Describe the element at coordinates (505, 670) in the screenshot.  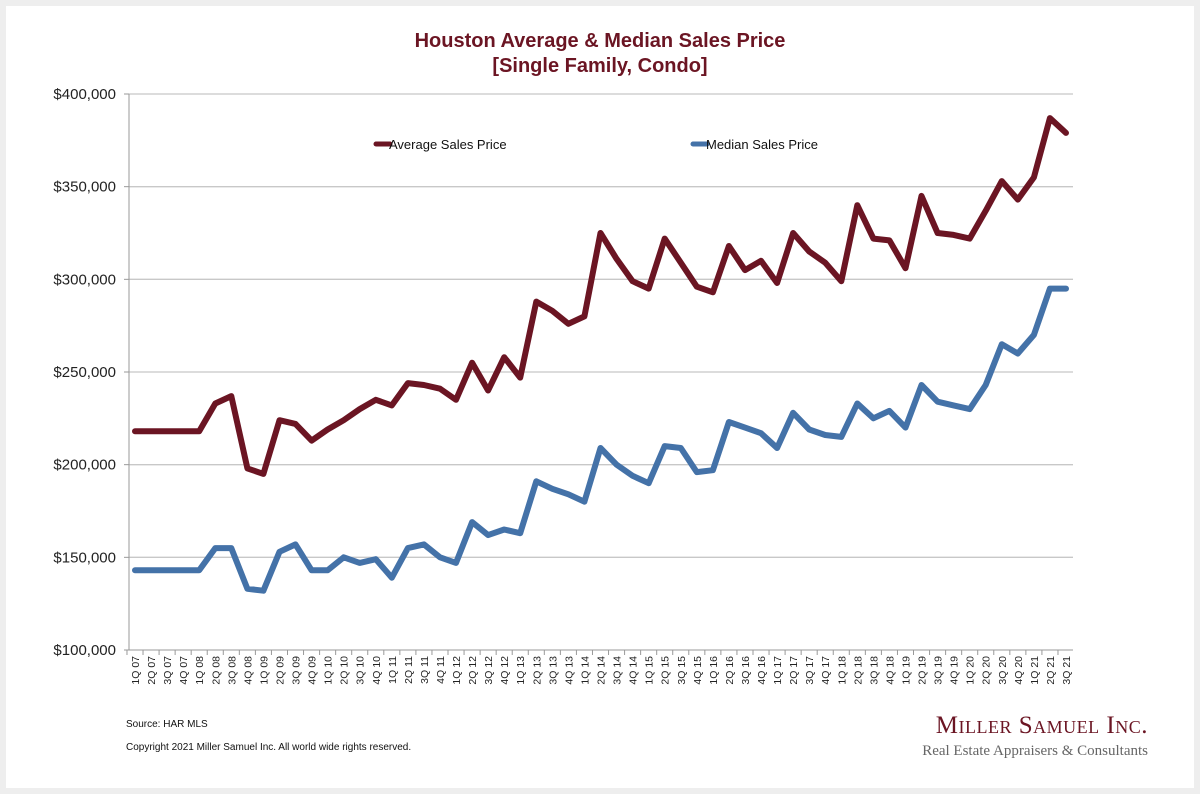
I see `x-tick-label: 4Q 12` at that location.